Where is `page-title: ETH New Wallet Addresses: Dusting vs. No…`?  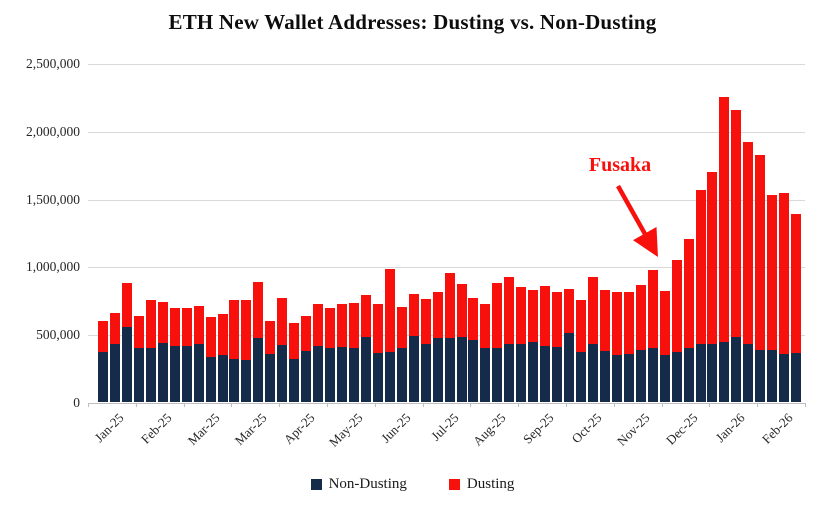 page-title: ETH New Wallet Addresses: Dusting vs. No… is located at coordinates (412, 22).